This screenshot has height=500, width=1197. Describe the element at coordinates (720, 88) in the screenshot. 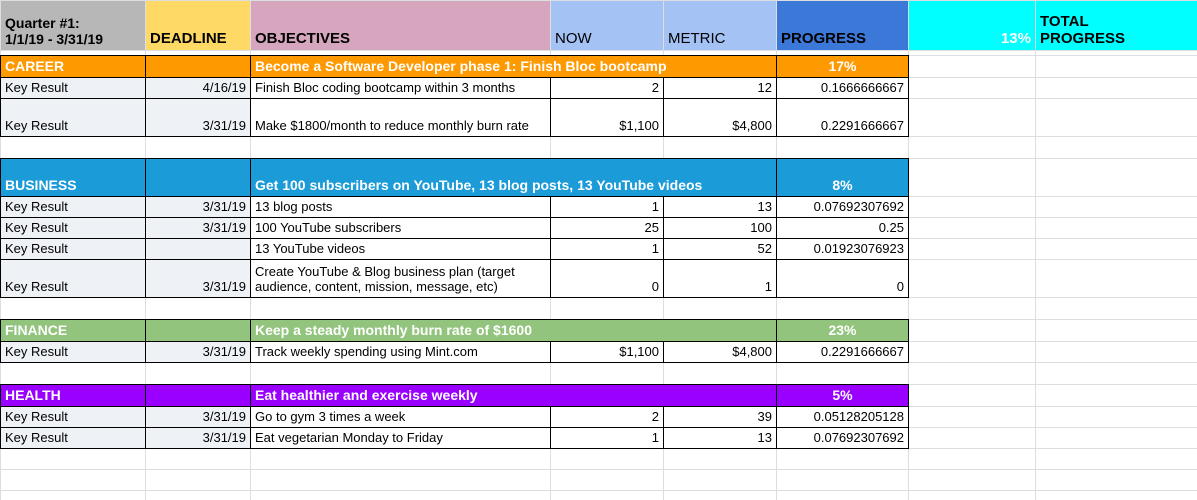

I see `metric-cell: 12` at that location.